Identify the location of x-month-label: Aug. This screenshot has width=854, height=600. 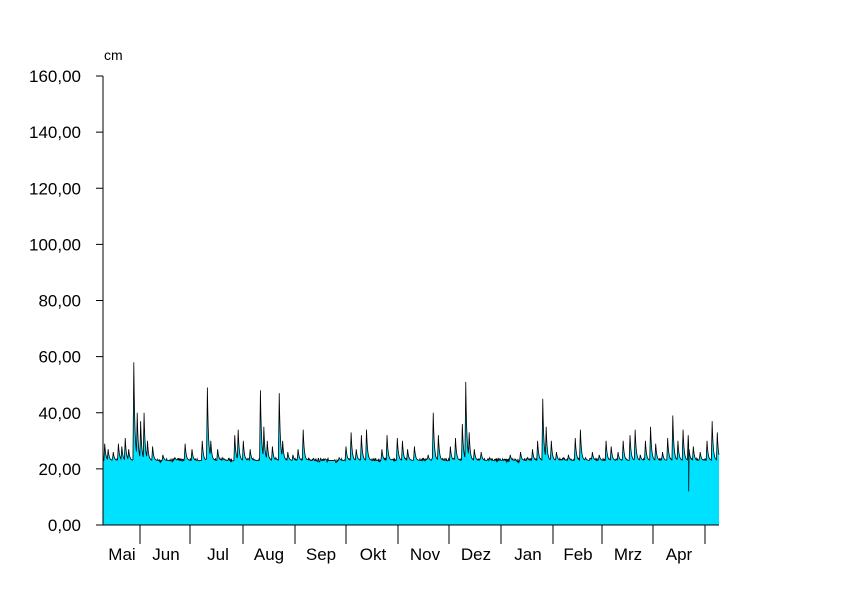
(269, 554).